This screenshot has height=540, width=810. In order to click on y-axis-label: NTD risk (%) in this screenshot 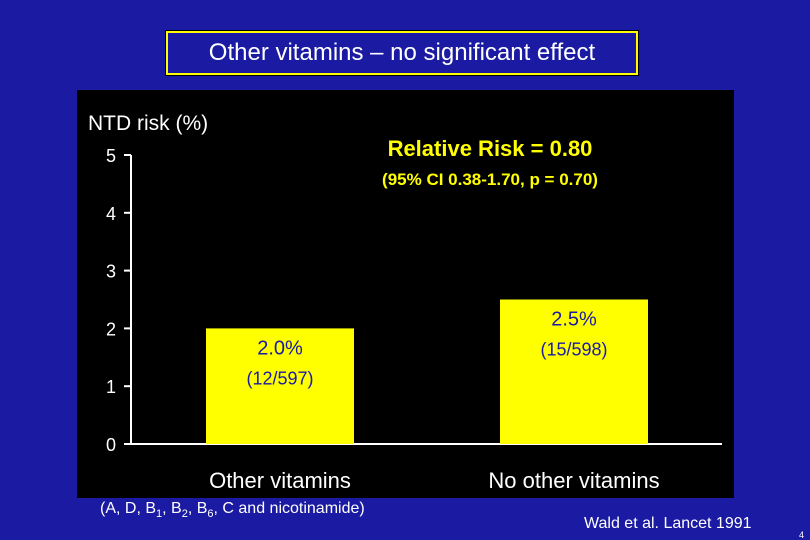, I will do `click(148, 123)`.